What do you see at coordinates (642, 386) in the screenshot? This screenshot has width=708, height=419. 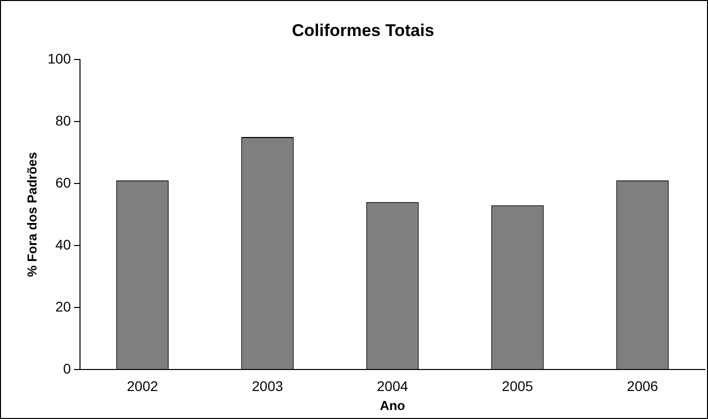 I see `x-tick-label: 2006` at bounding box center [642, 386].